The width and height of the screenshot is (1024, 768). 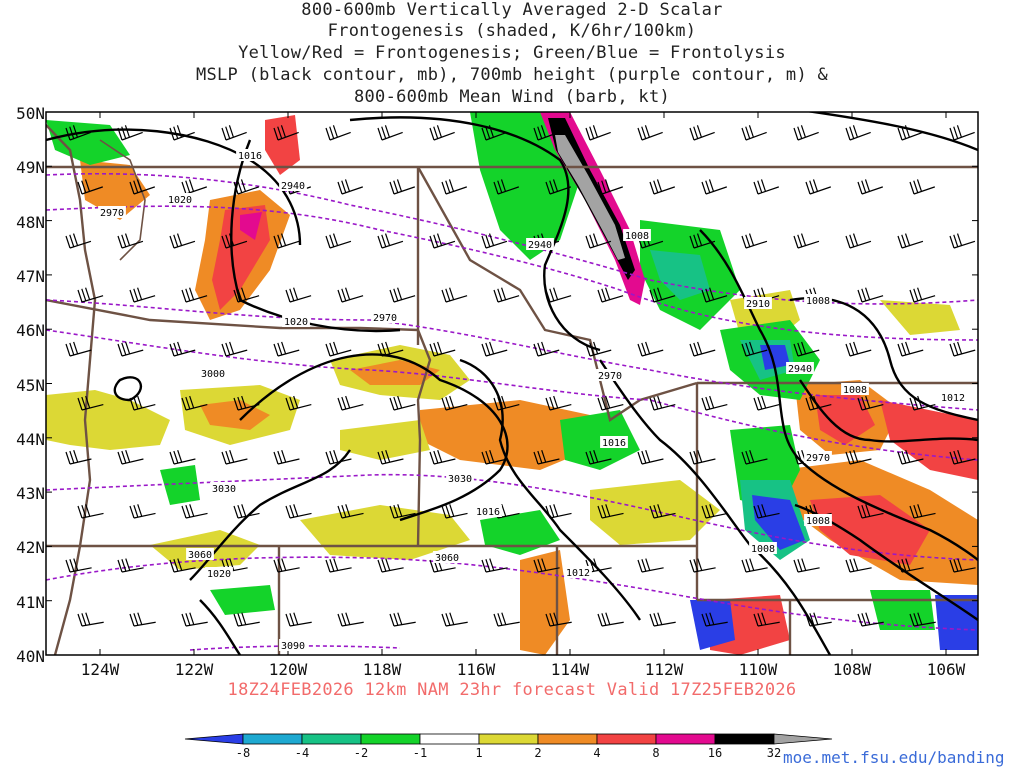 What do you see at coordinates (71, 389) in the screenshot?
I see `coastline` at bounding box center [71, 389].